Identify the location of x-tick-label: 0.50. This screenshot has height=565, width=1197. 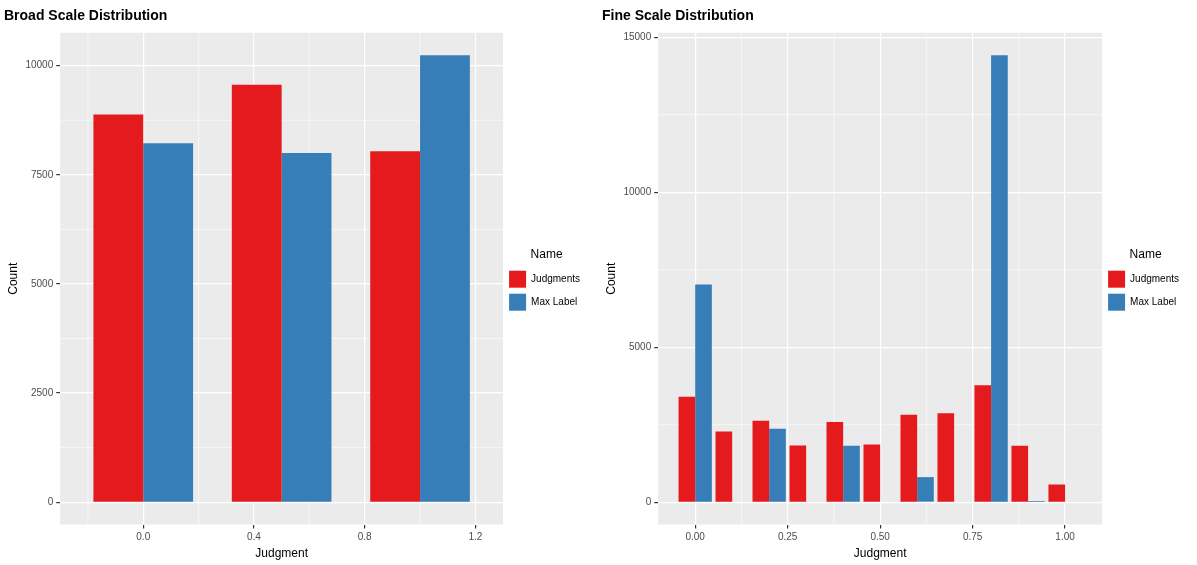
(880, 537).